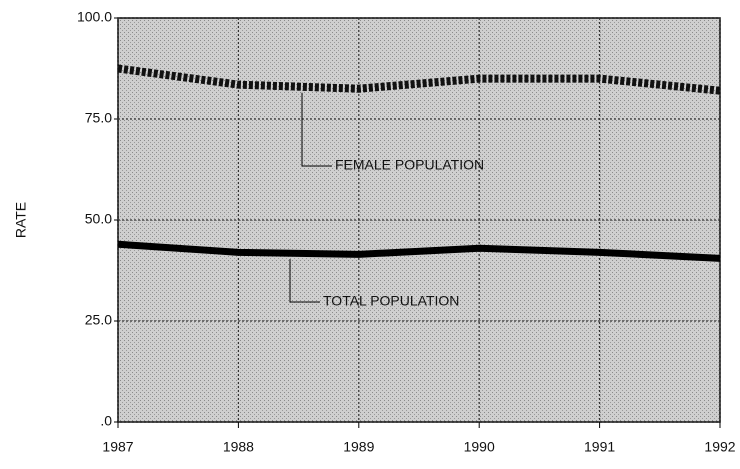 This screenshot has height=469, width=740. I want to click on series-label: TOTAL POPULATION, so click(391, 301).